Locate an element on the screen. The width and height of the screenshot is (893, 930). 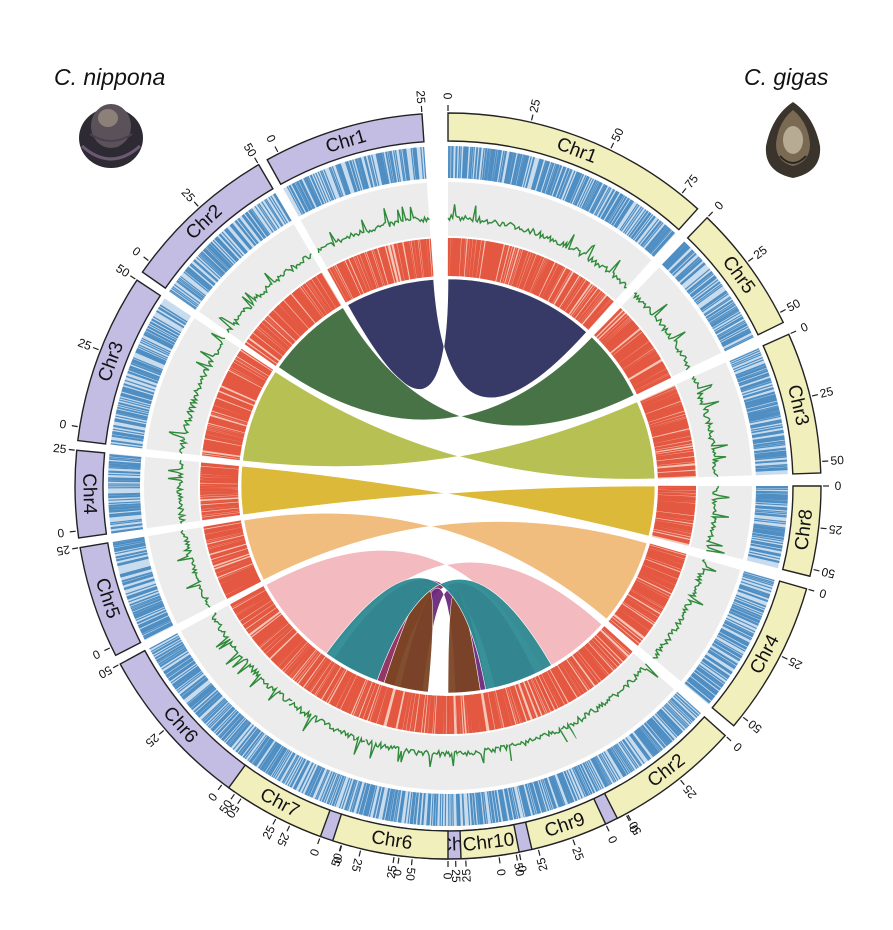
chromosome-box-right-chr7 is located at coordinates (279, 801).